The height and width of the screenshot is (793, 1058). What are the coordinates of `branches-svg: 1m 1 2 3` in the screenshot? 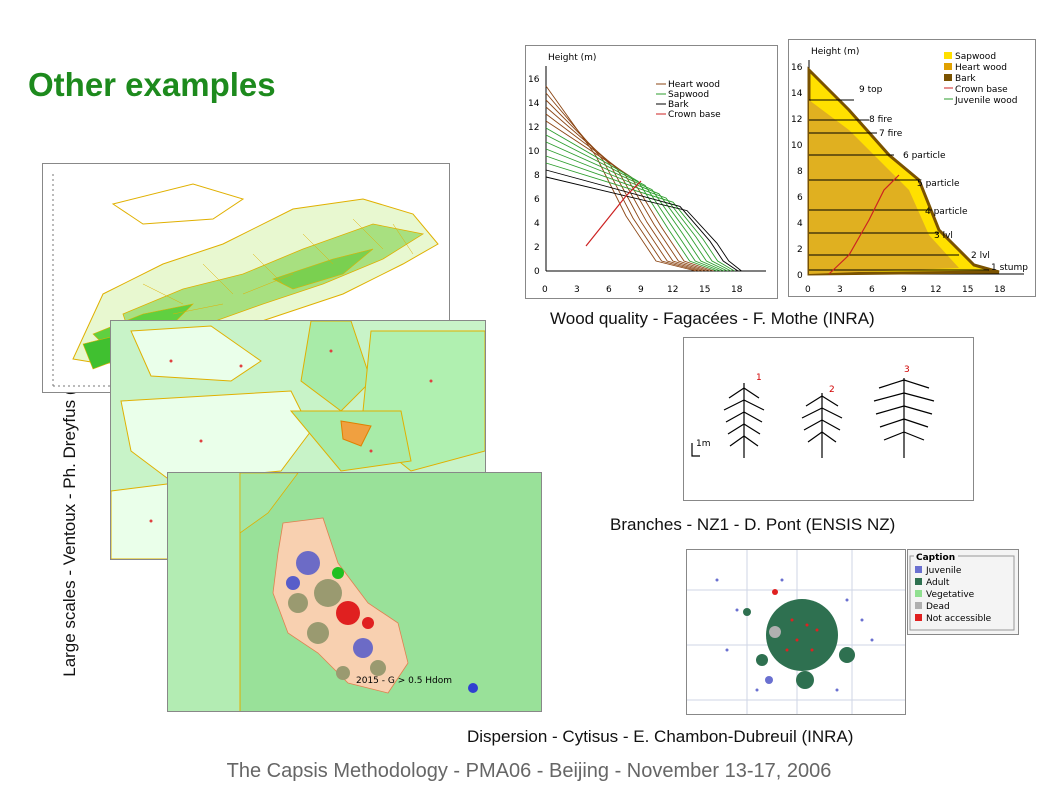 It's located at (828, 419).